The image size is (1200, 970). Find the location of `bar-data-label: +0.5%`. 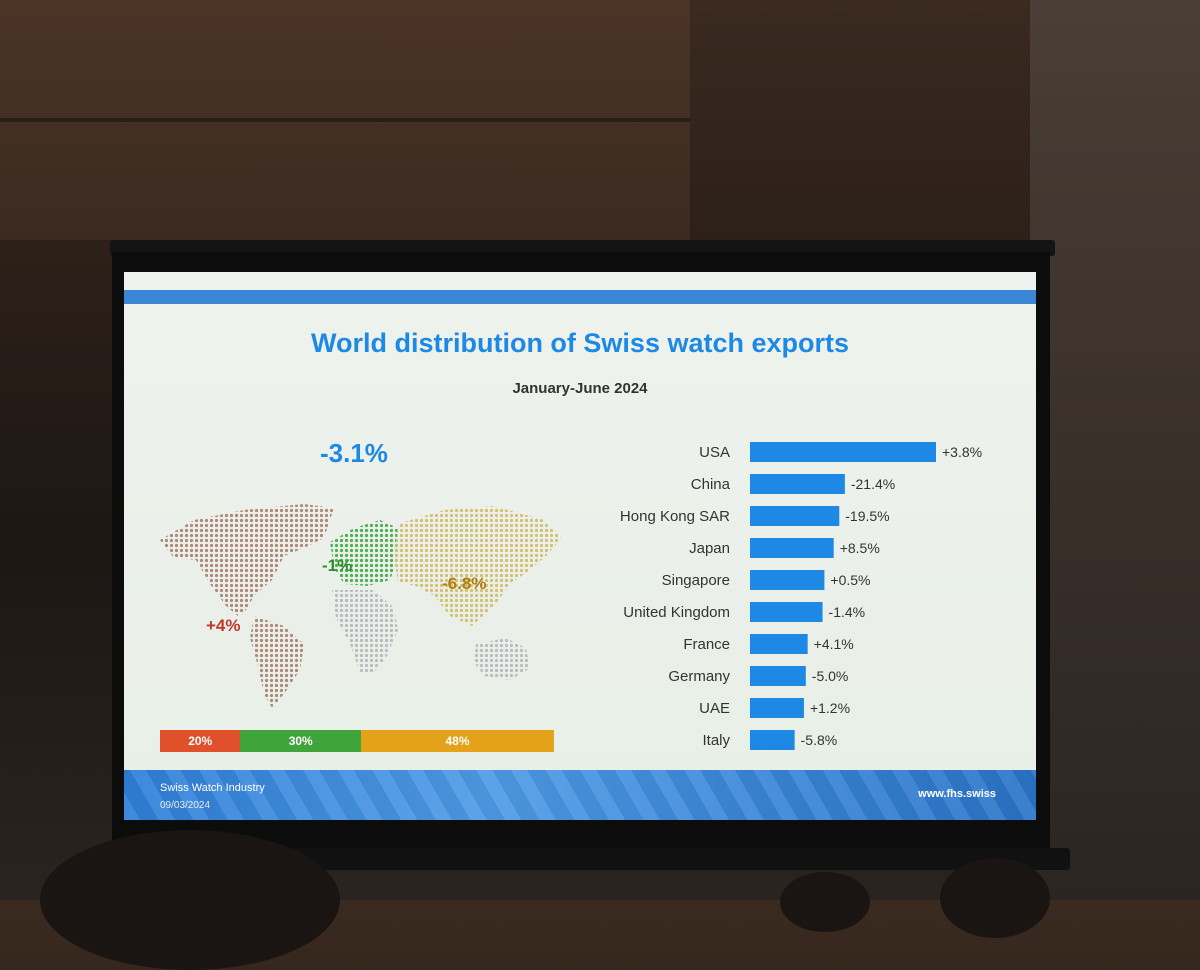

bar-data-label: +0.5% is located at coordinates (850, 580).